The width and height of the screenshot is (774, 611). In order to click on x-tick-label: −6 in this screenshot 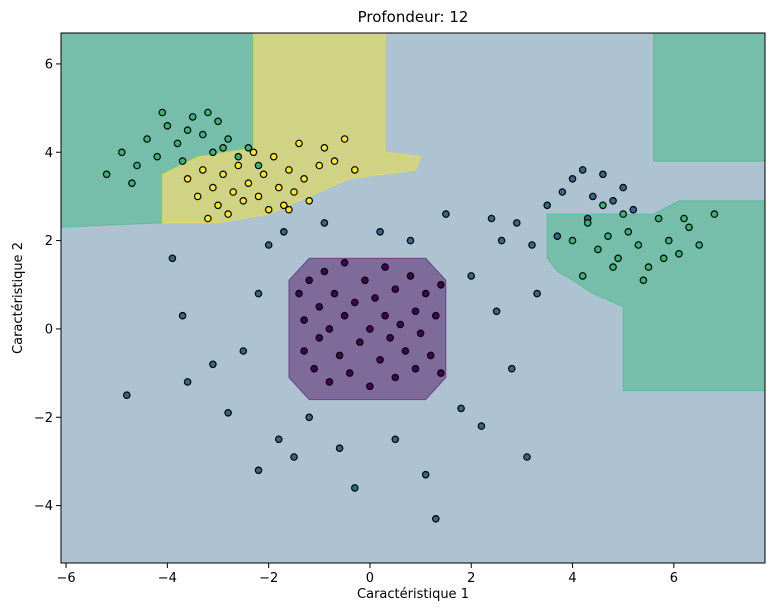, I will do `click(65, 578)`.